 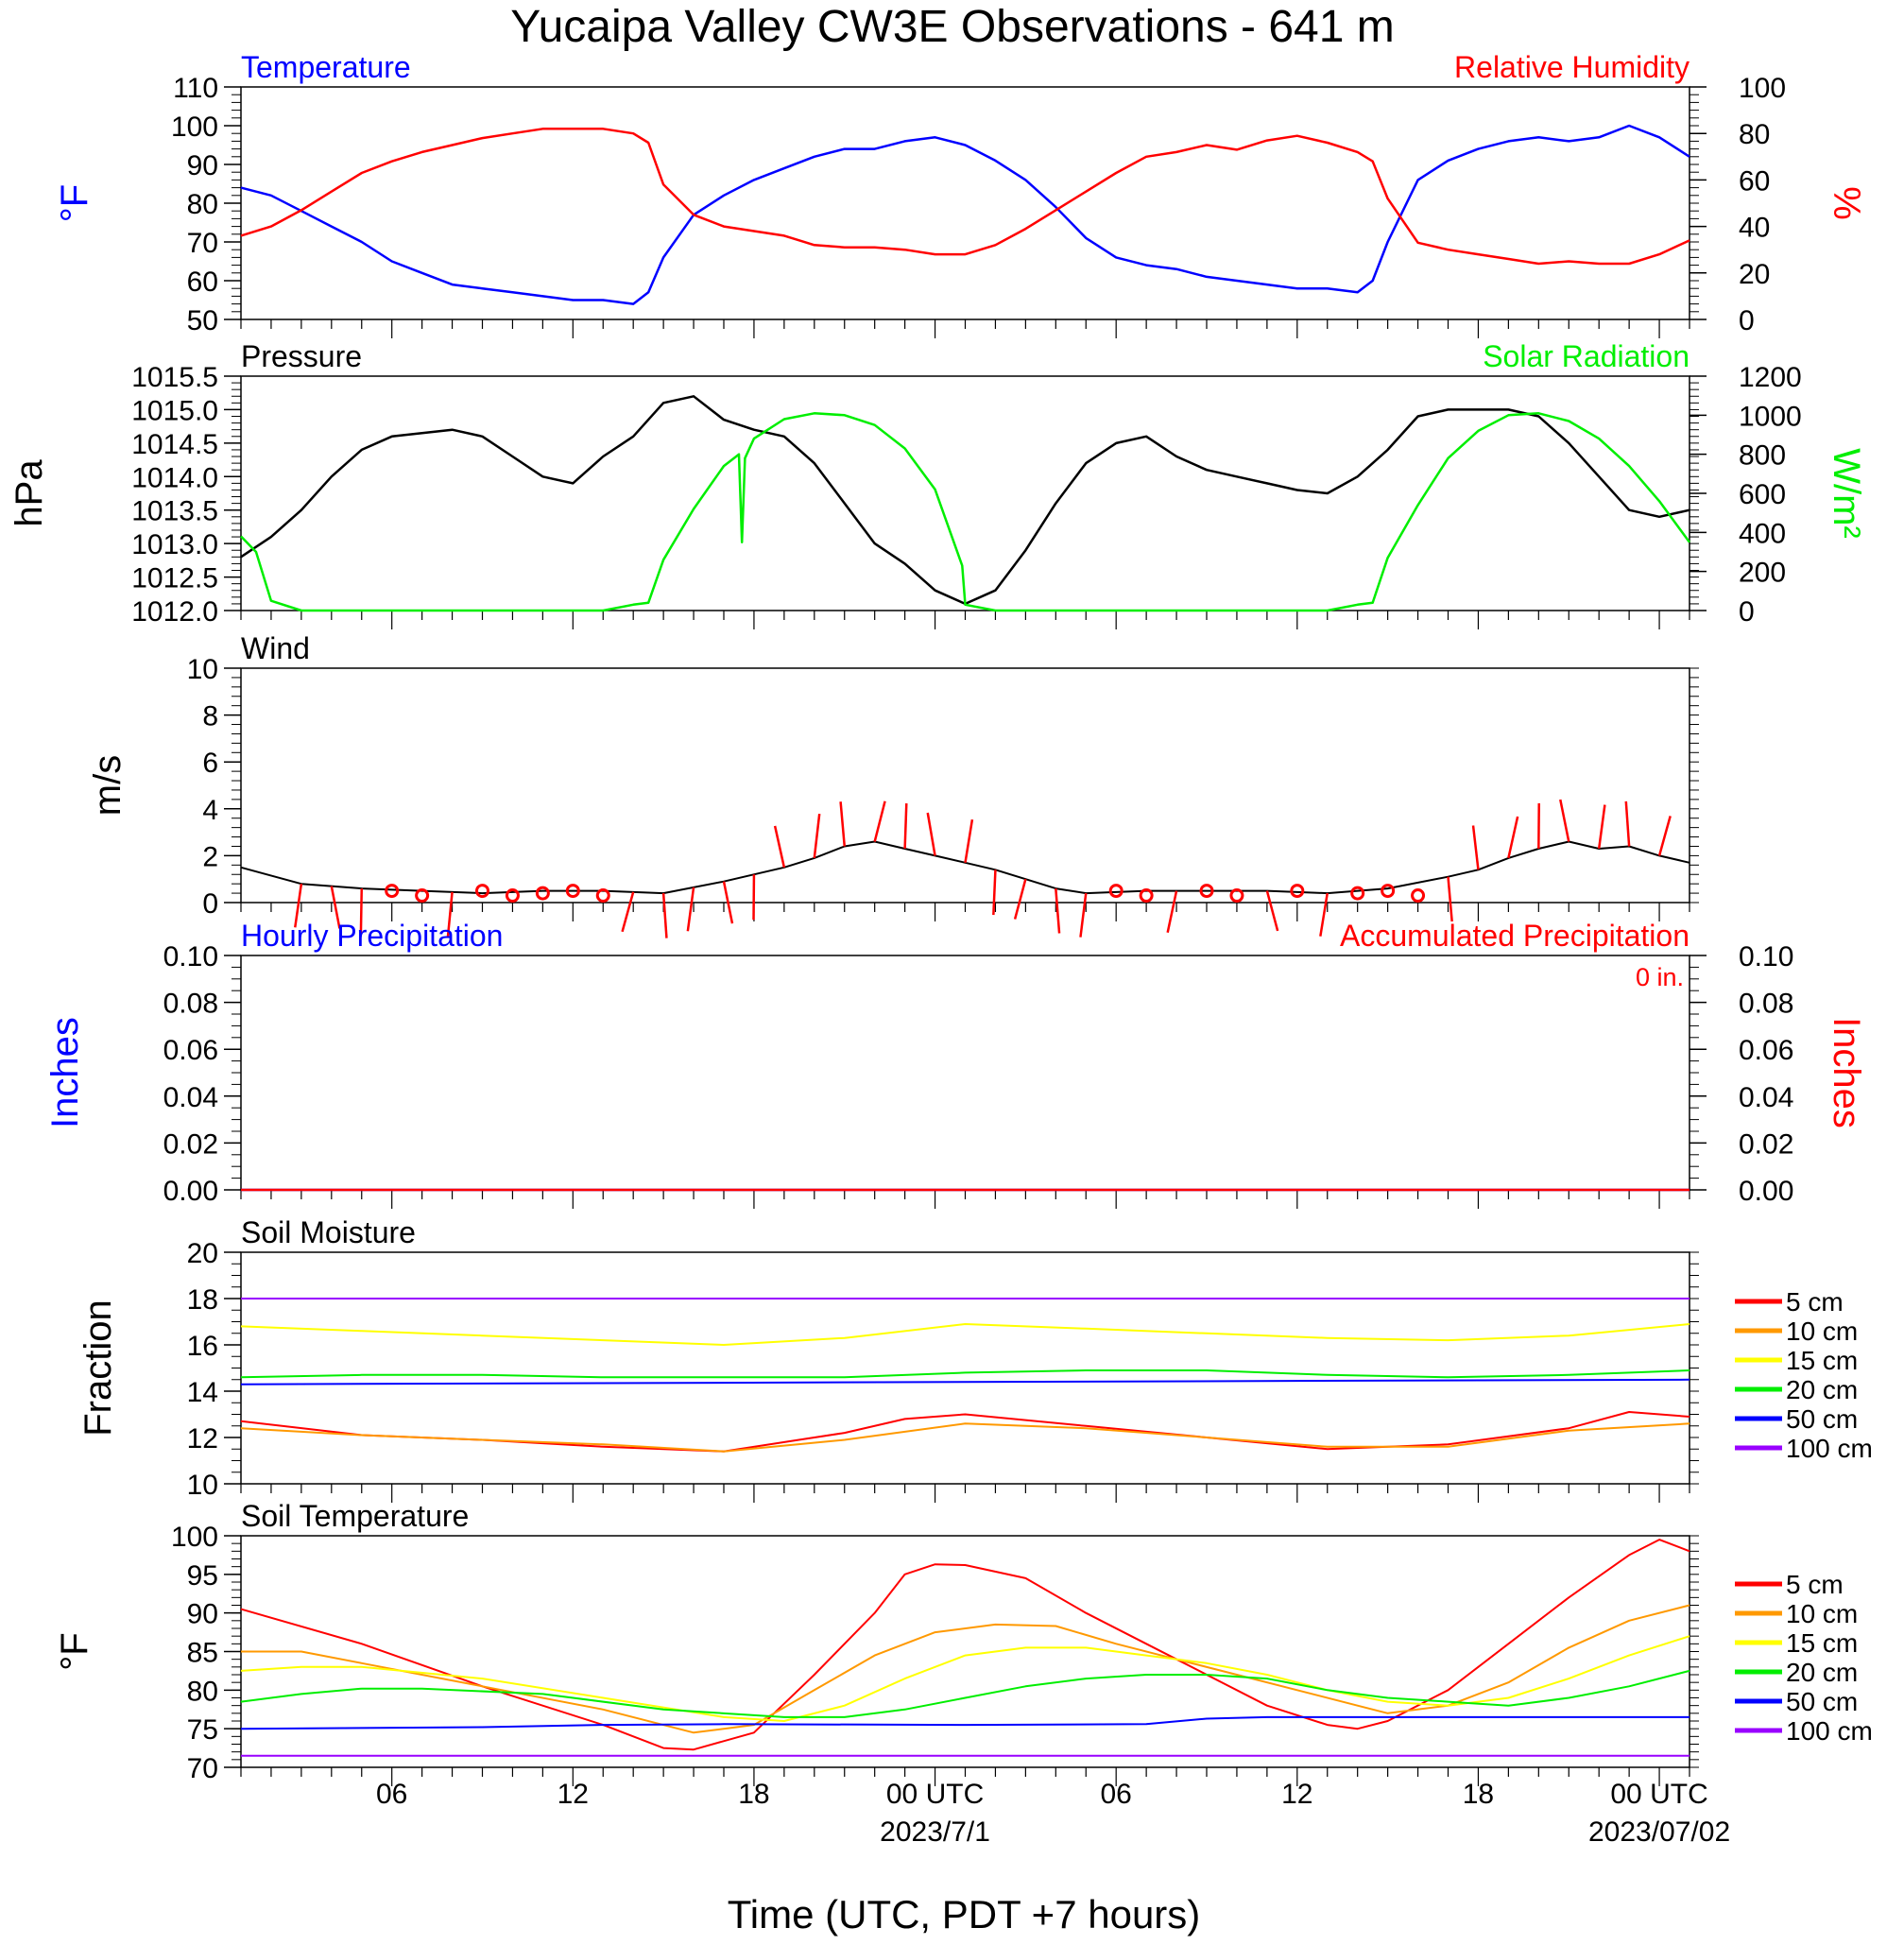 I want to click on plot-frame, so click(x=965, y=1651).